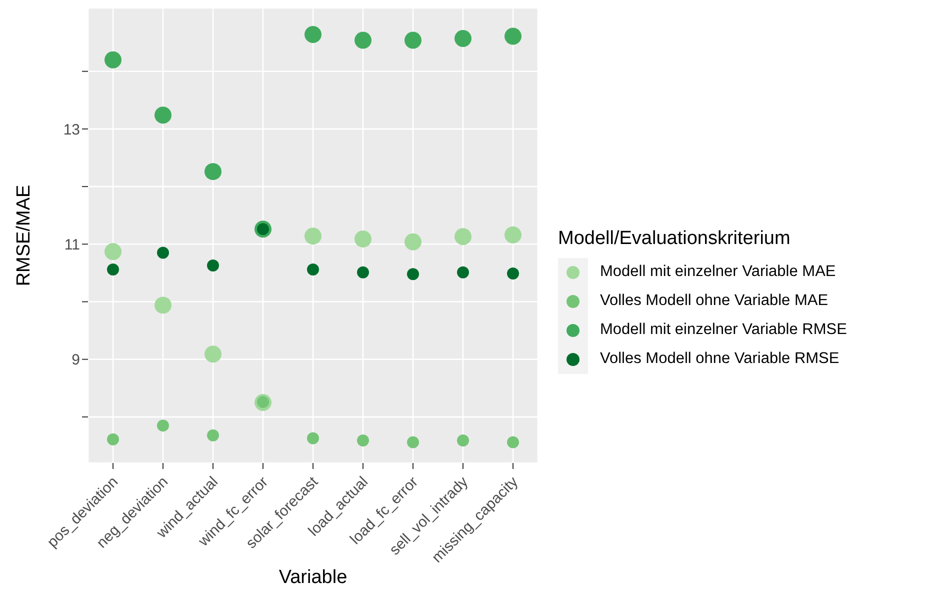 The width and height of the screenshot is (937, 598). Describe the element at coordinates (24, 235) in the screenshot. I see `y-axis-title: RMSE/MAE` at that location.